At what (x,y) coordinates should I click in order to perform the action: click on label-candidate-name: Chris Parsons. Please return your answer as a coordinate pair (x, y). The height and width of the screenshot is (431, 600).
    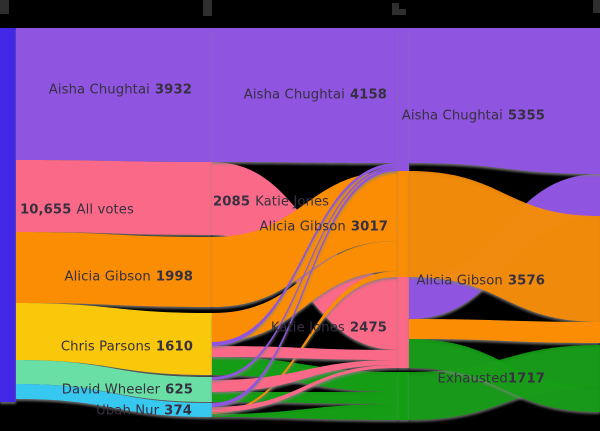
    Looking at the image, I should click on (105, 347).